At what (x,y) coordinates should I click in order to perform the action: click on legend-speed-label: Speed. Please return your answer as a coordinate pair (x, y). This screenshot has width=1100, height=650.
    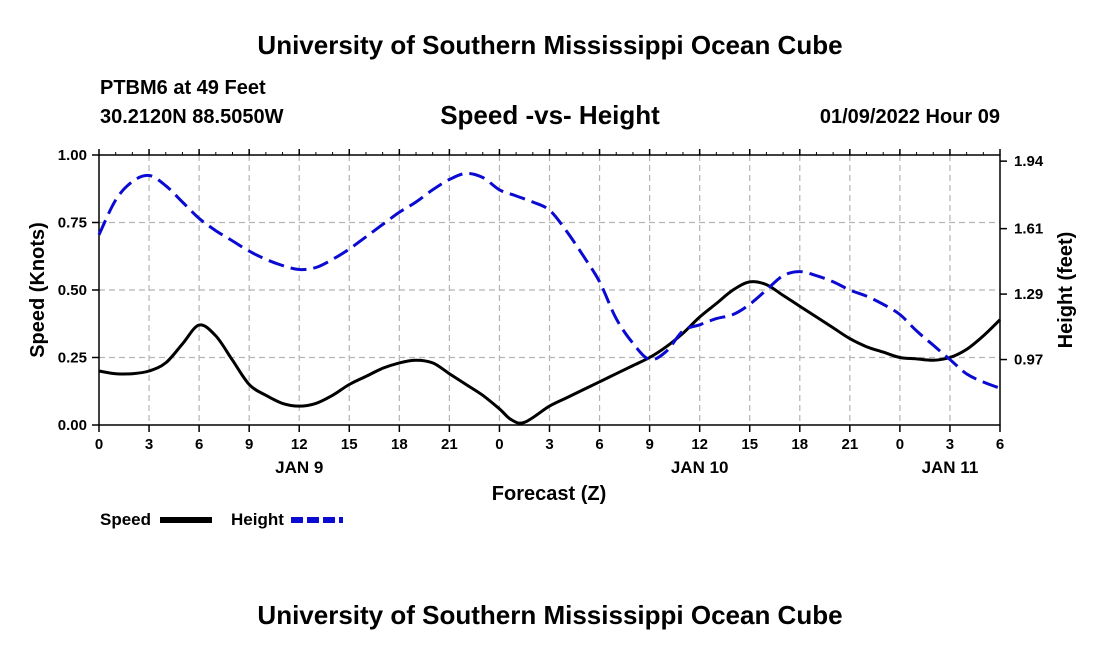
    Looking at the image, I should click on (125, 519).